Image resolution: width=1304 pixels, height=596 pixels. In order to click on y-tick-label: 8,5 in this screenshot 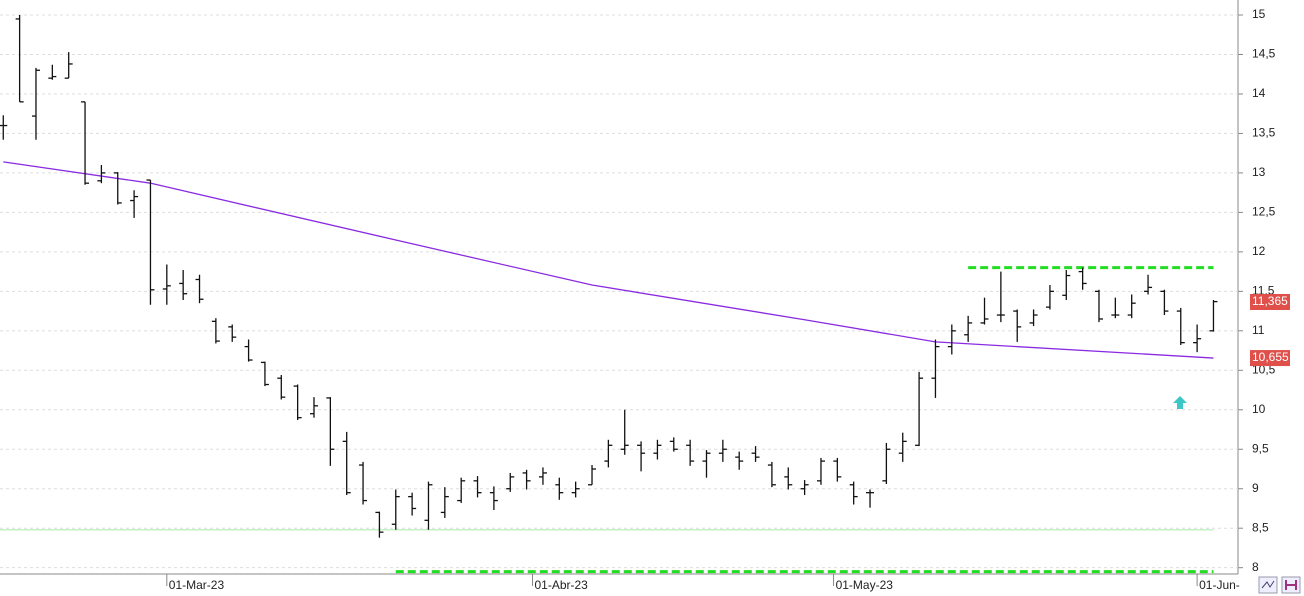, I will do `click(1260, 527)`.